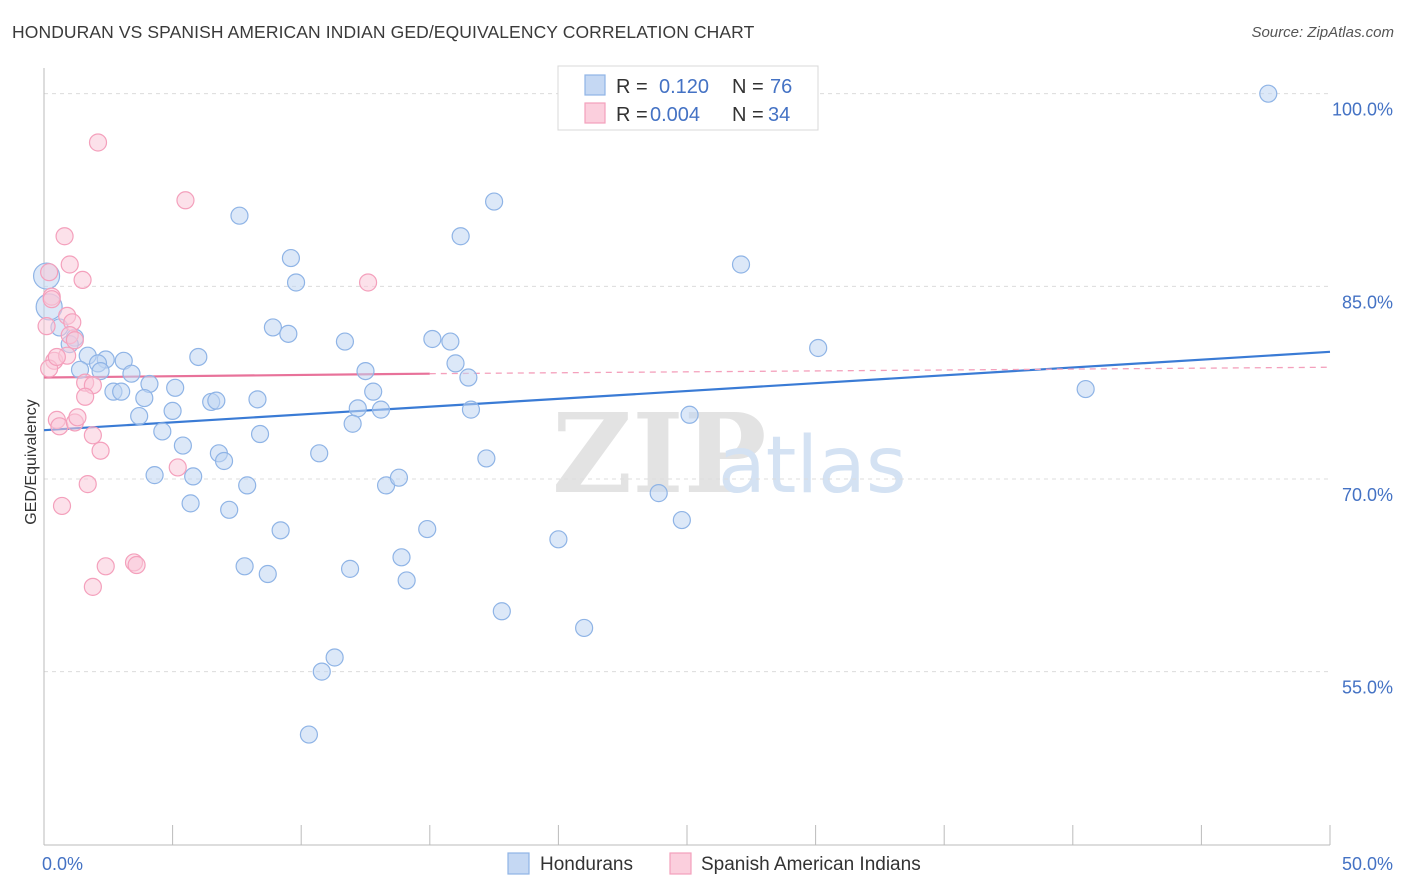 The width and height of the screenshot is (1406, 892). Describe the element at coordinates (680, 863) in the screenshot. I see `bottom-legend-swatch-spanish-american-indians` at that location.